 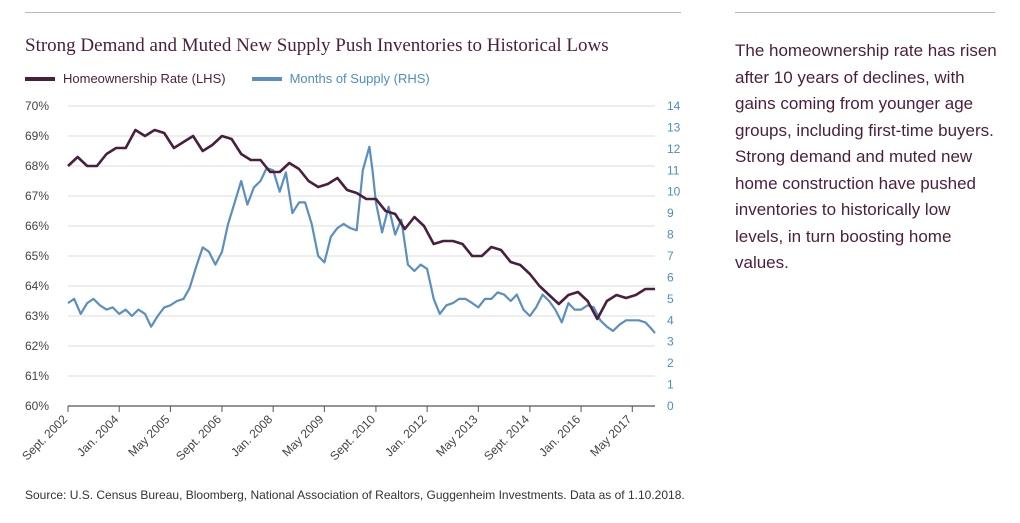 What do you see at coordinates (37, 166) in the screenshot?
I see `y-left-tick-label: 68%` at bounding box center [37, 166].